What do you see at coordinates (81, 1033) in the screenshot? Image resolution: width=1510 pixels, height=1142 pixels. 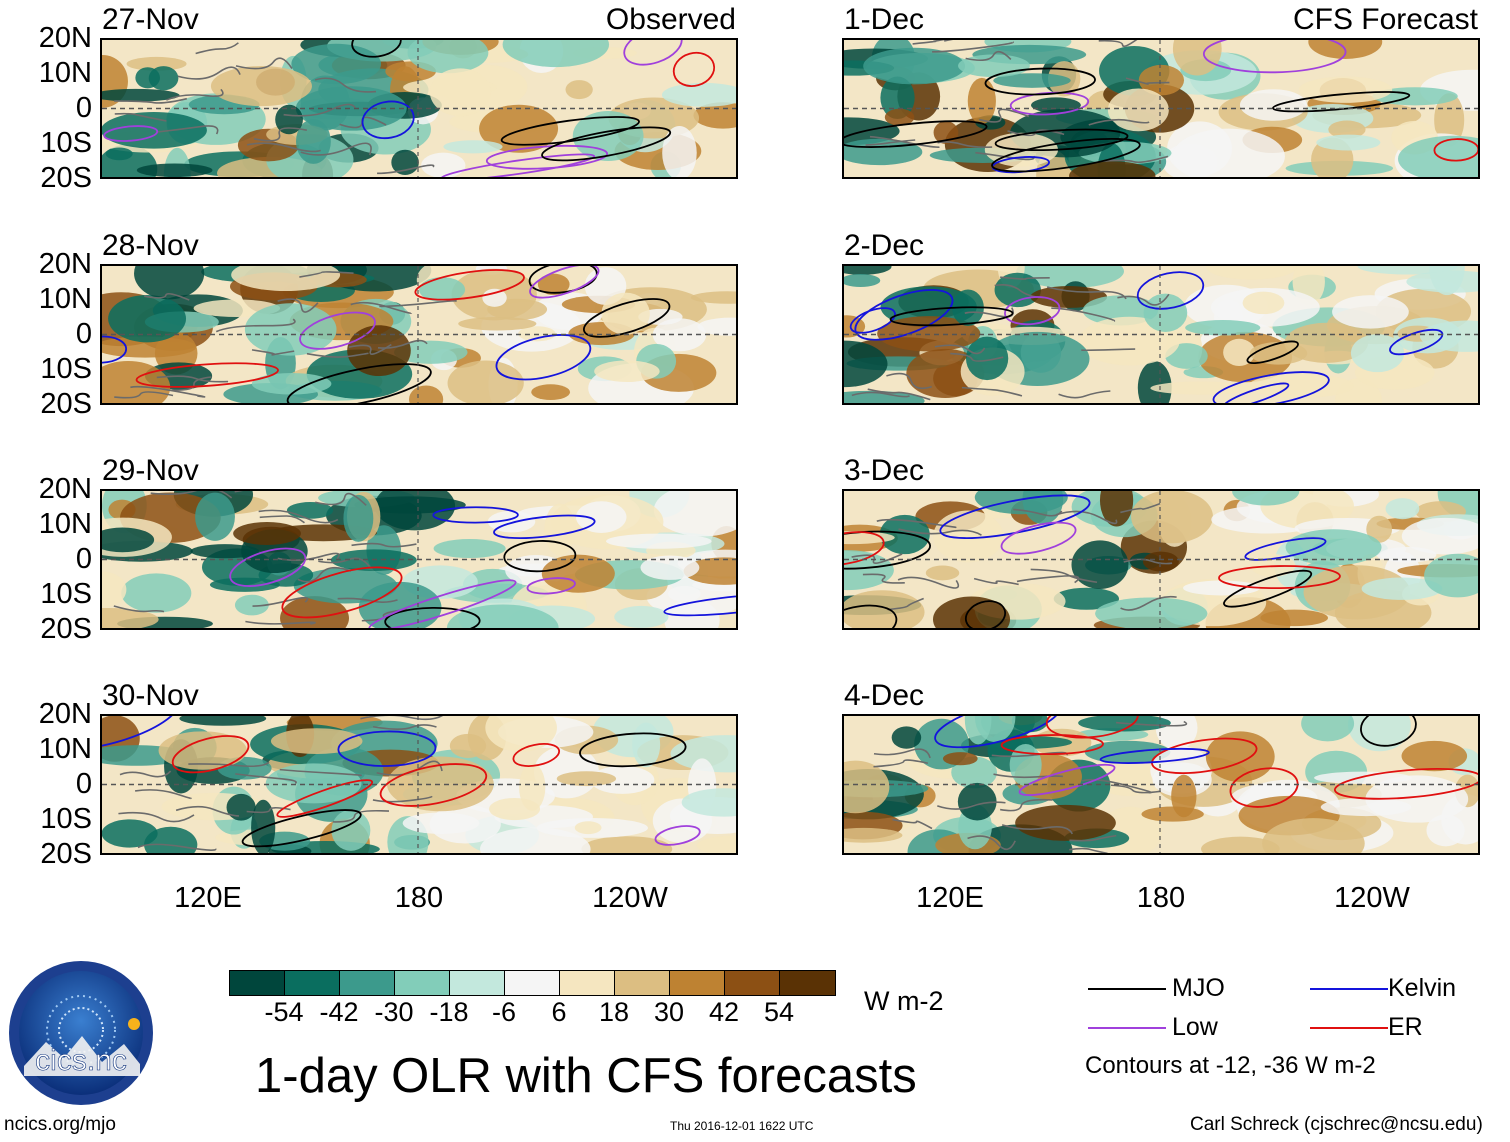 I see `cics-logo: cics.nc` at bounding box center [81, 1033].